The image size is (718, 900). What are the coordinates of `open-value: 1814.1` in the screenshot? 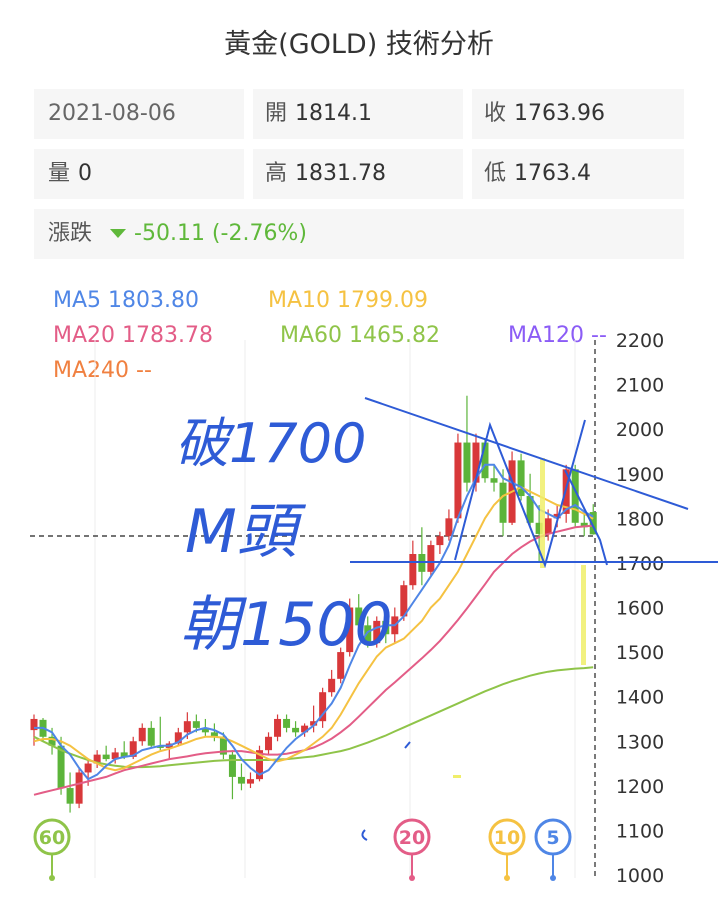 It's located at (333, 113).